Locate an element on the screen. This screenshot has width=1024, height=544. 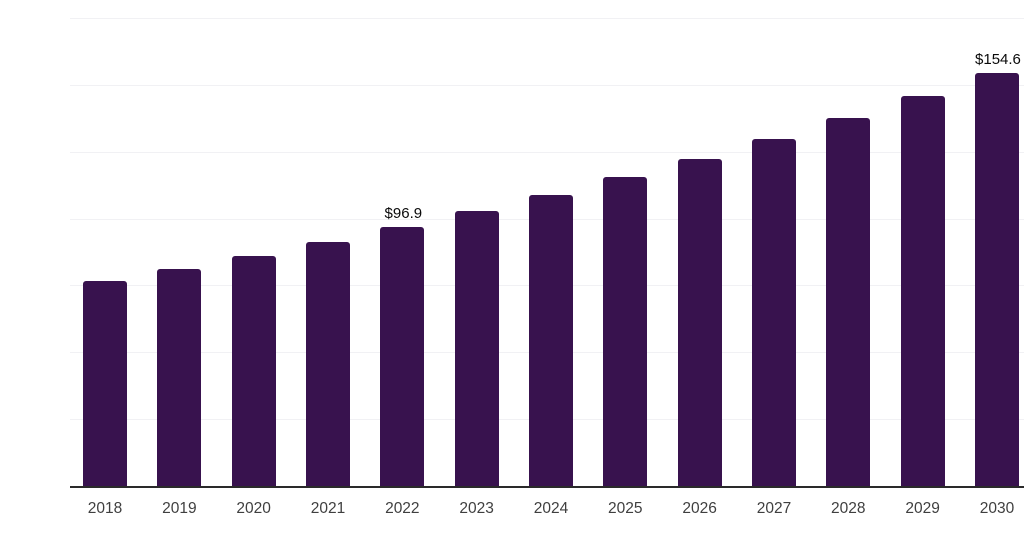
x-tick-label: 2026 is located at coordinates (699, 508).